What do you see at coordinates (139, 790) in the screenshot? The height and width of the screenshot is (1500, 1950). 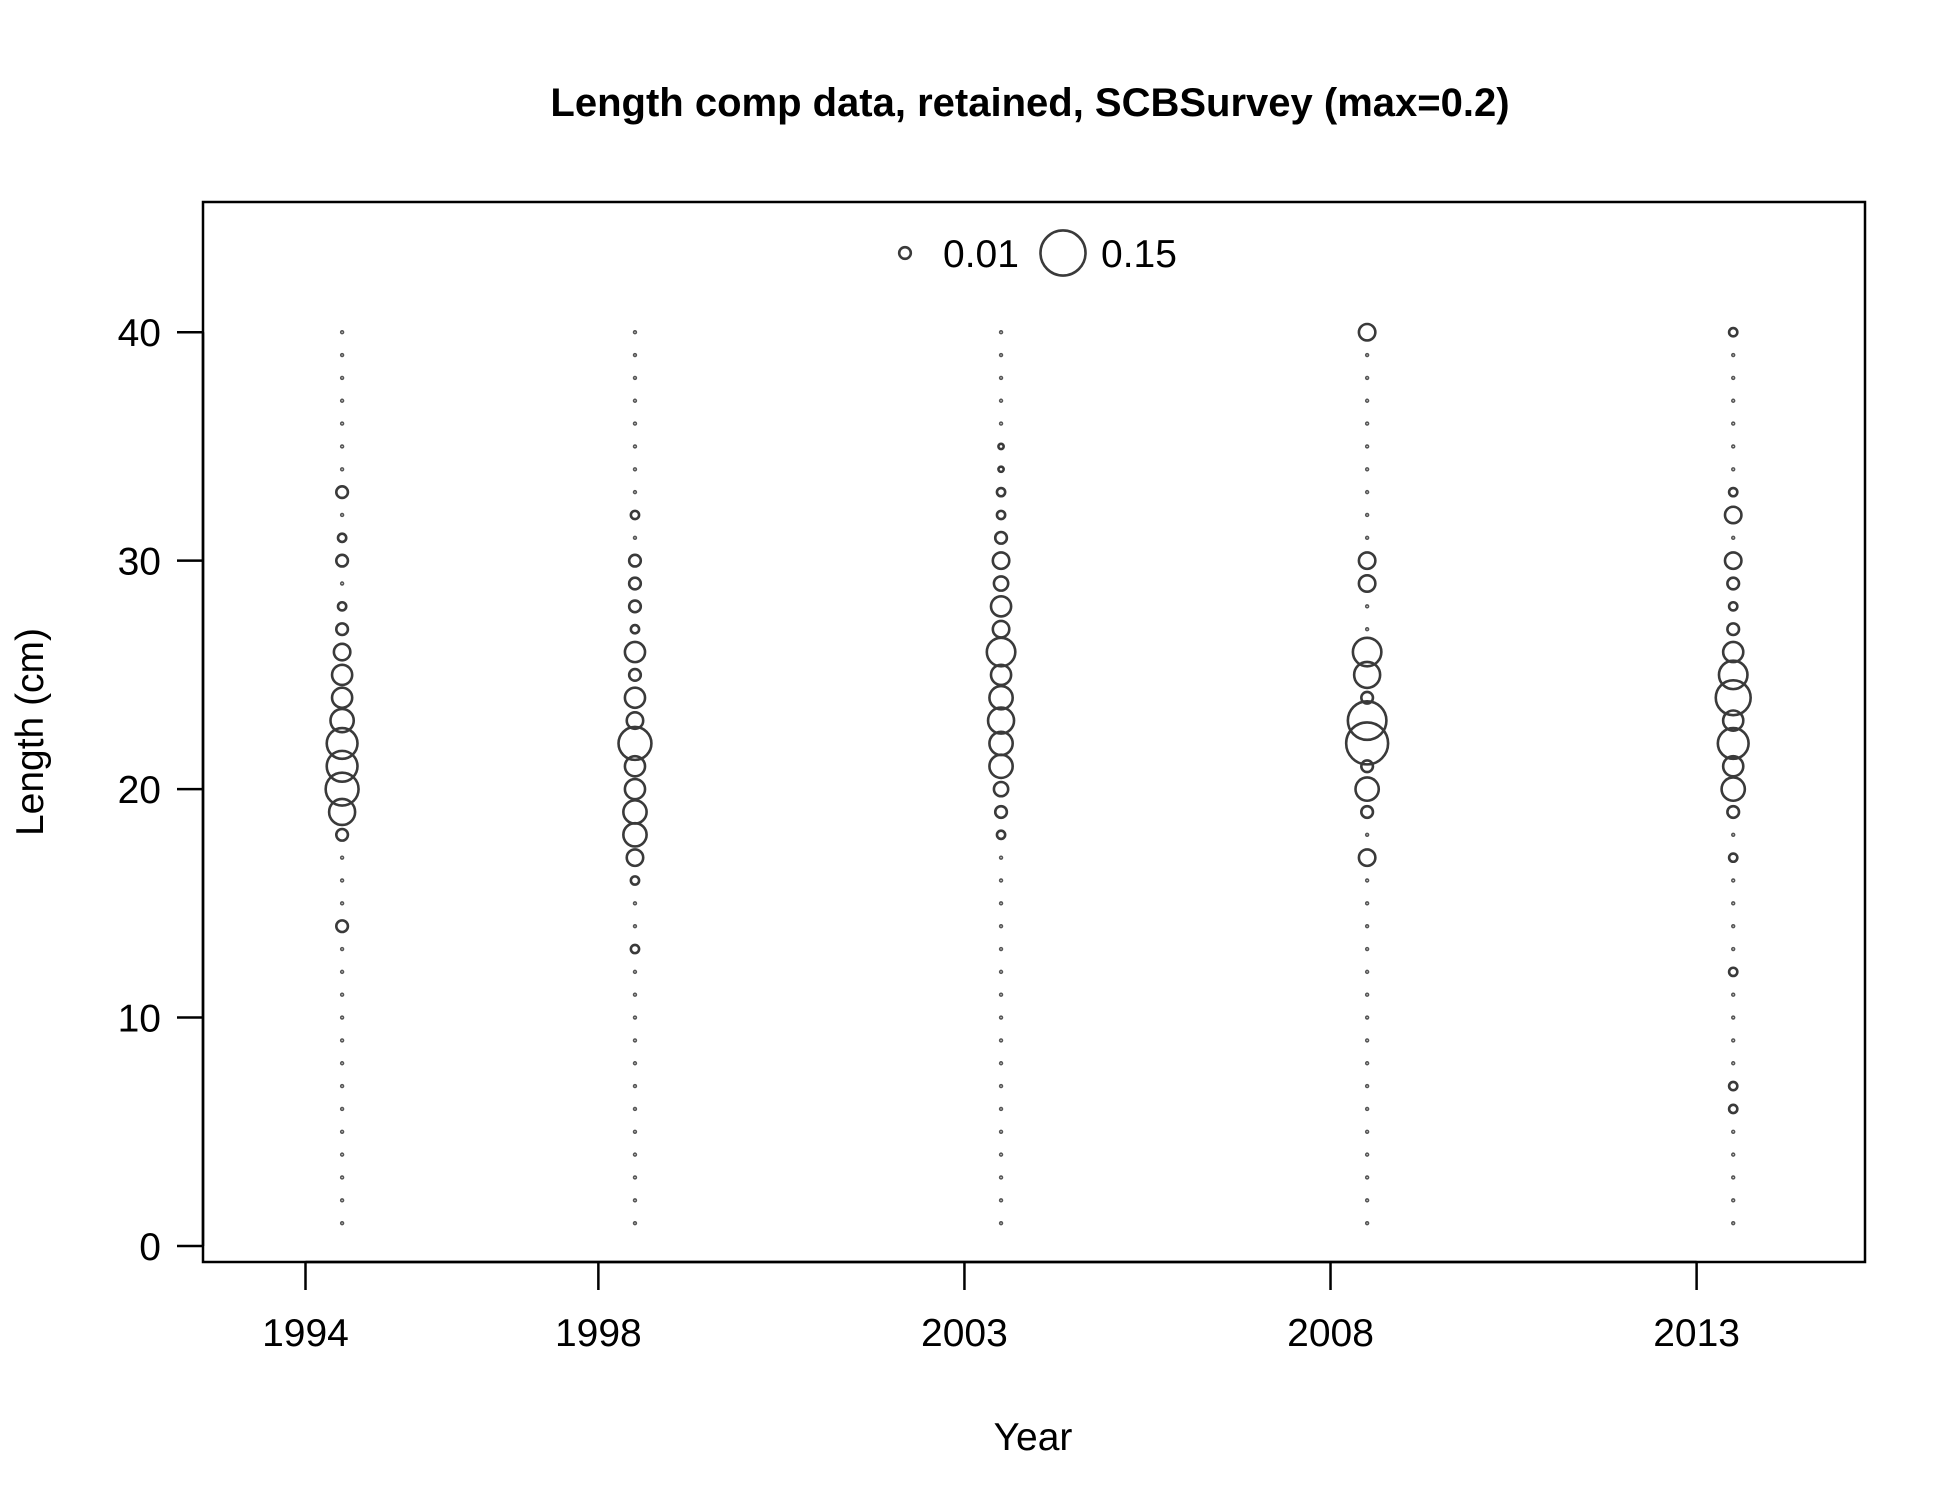 I see `y-tick-label: 20` at bounding box center [139, 790].